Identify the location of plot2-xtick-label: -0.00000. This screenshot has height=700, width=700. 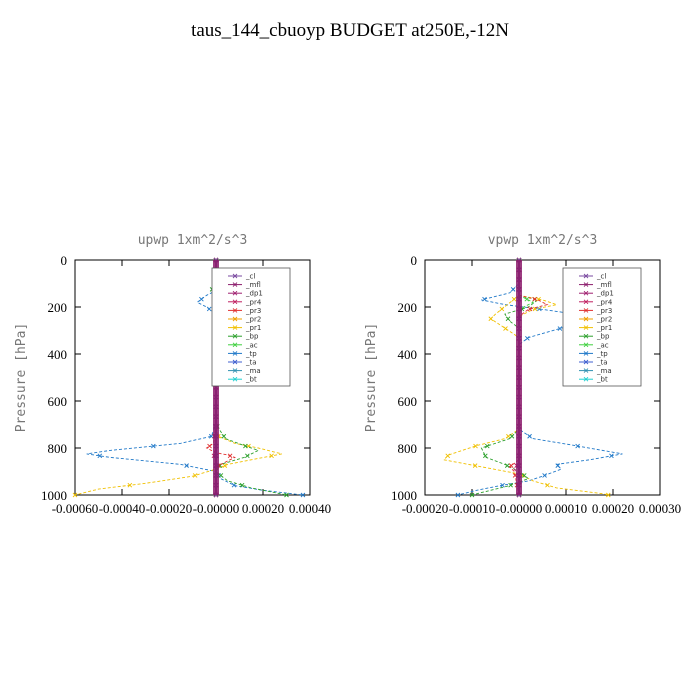
(519, 508).